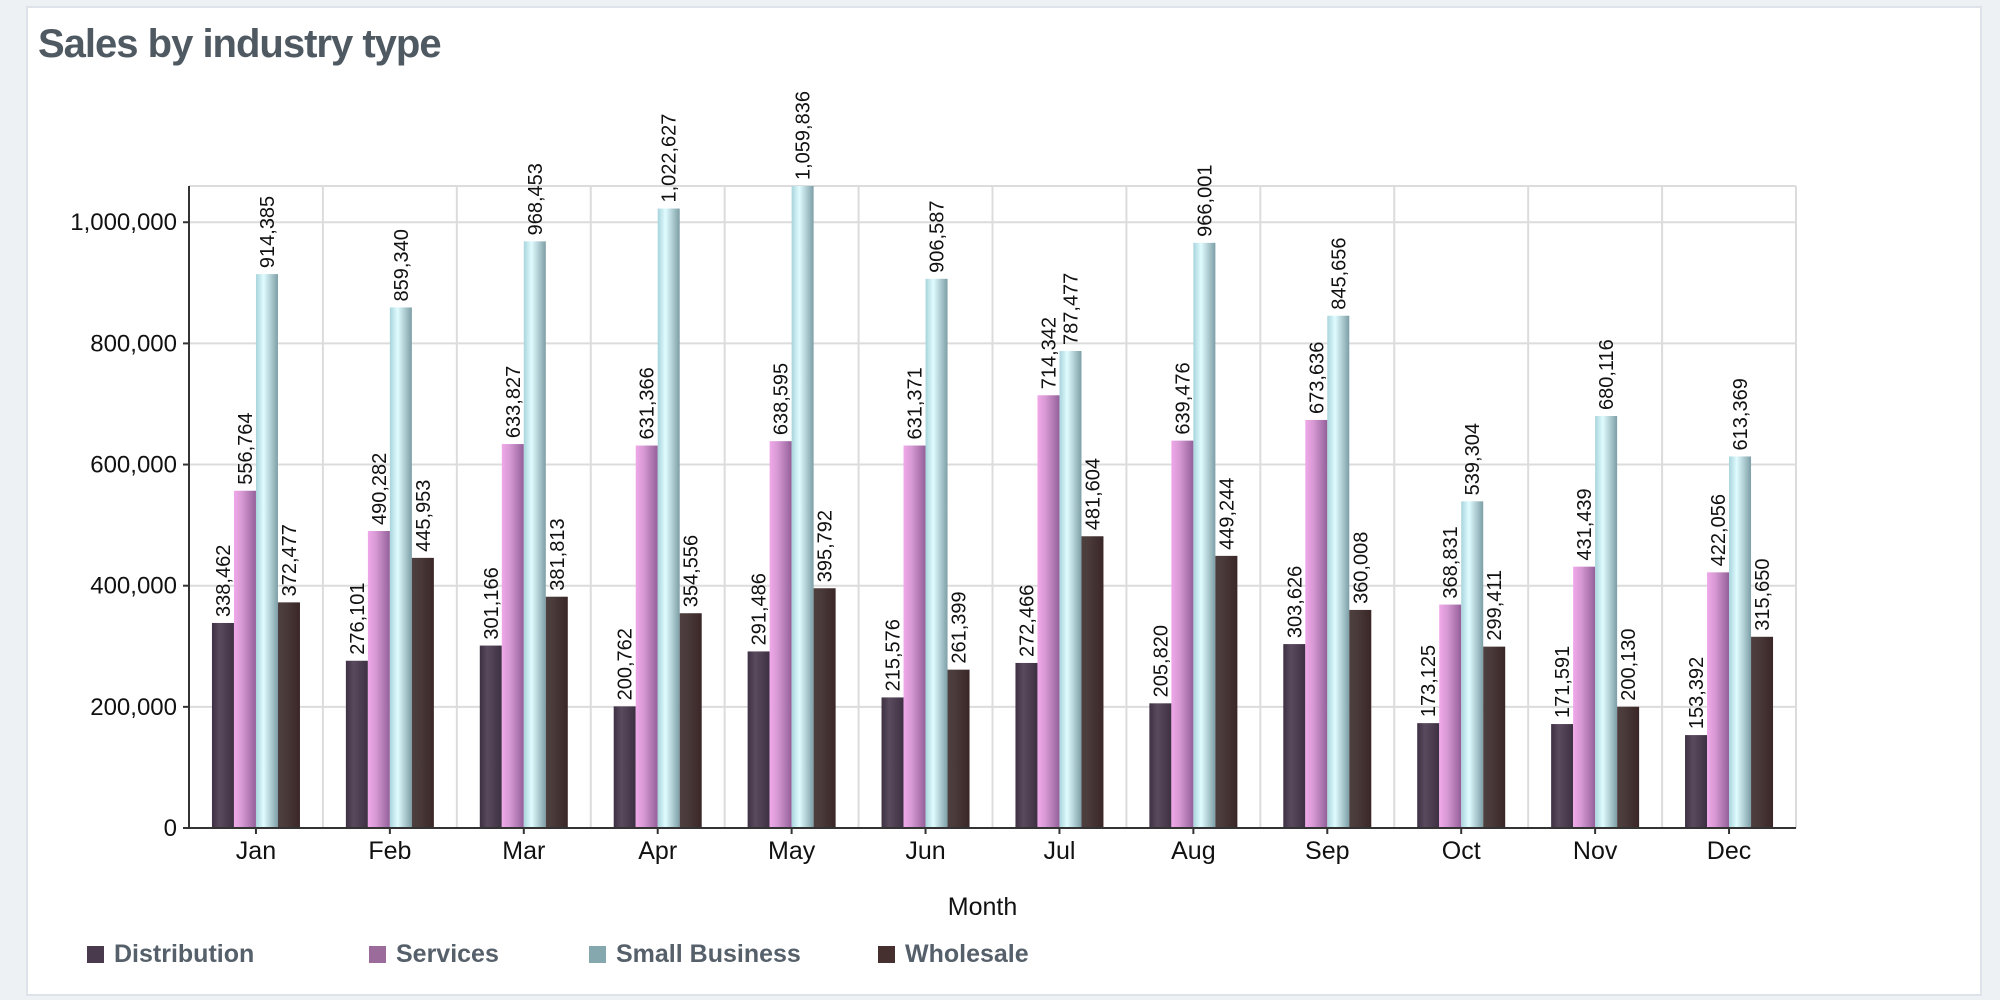  I want to click on data-label: 787,477, so click(1071, 309).